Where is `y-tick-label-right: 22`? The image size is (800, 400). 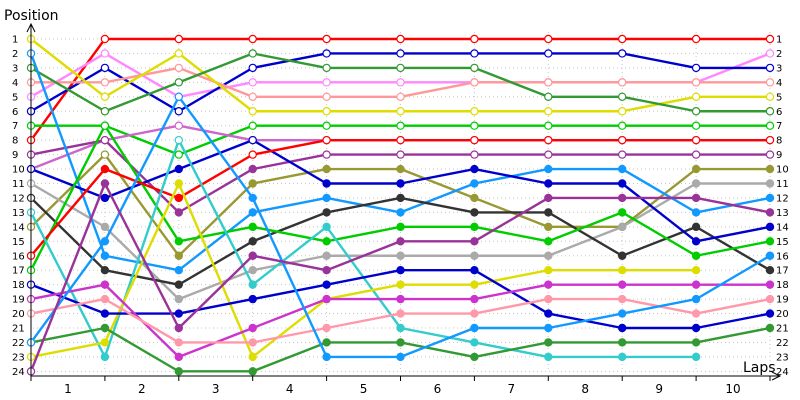
y-tick-label-right: 22 is located at coordinates (782, 343).